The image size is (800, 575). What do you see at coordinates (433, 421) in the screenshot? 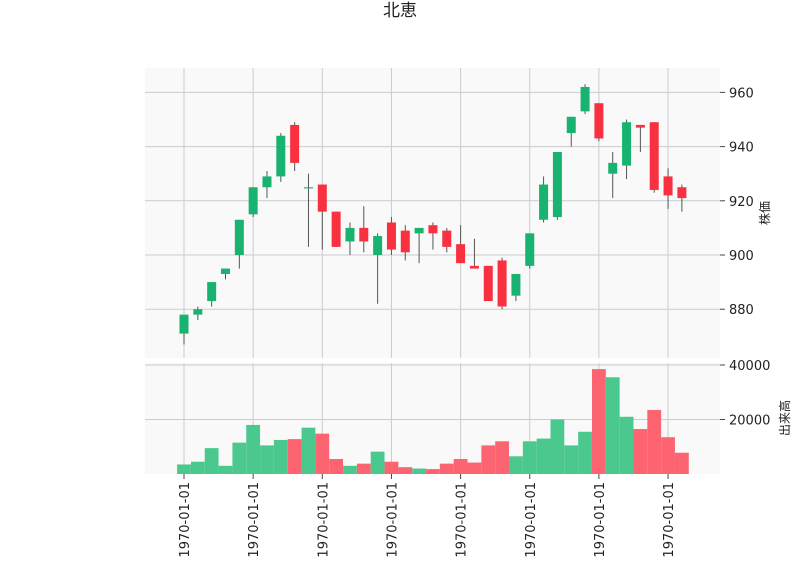
I see `volume-bars` at bounding box center [433, 421].